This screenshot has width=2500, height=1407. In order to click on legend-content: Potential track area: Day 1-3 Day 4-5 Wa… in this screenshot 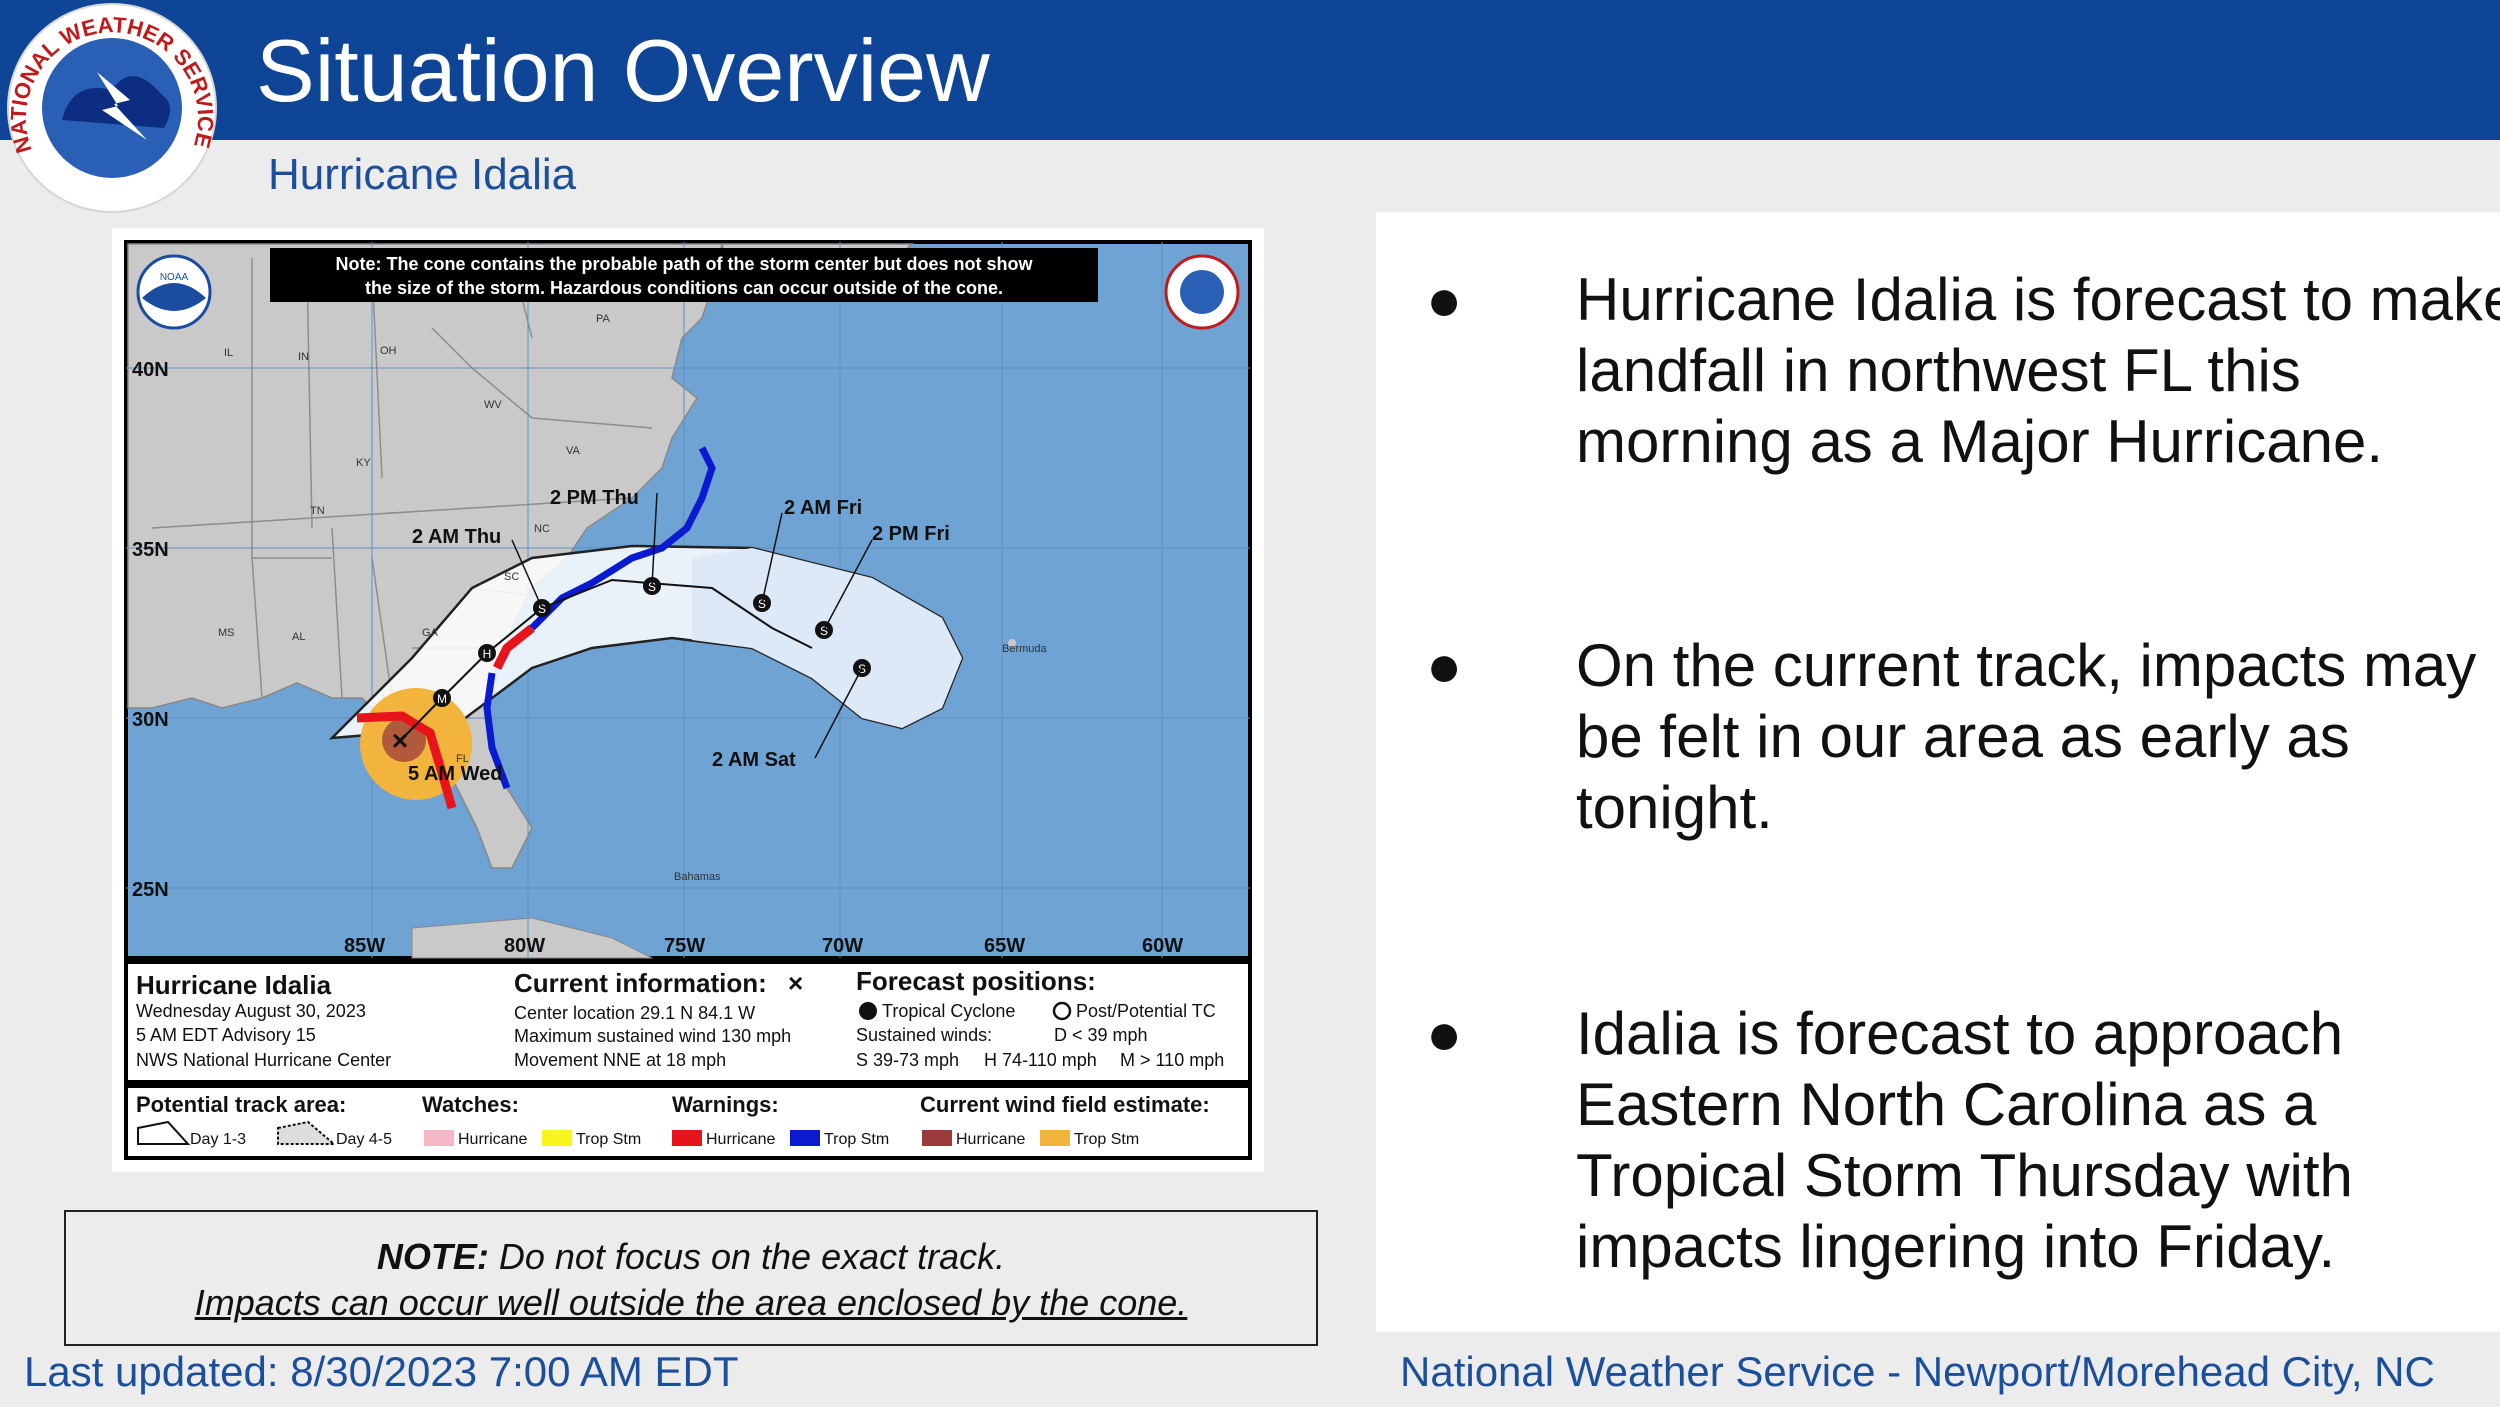, I will do `click(673, 1120)`.